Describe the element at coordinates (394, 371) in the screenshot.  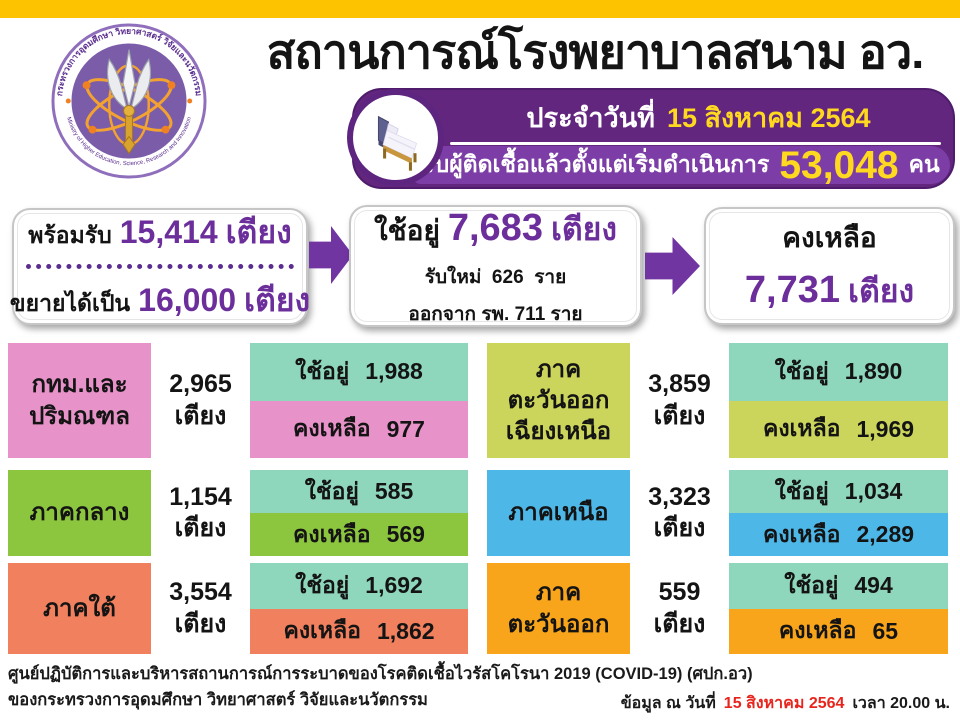
I see `used-value: 1,988` at that location.